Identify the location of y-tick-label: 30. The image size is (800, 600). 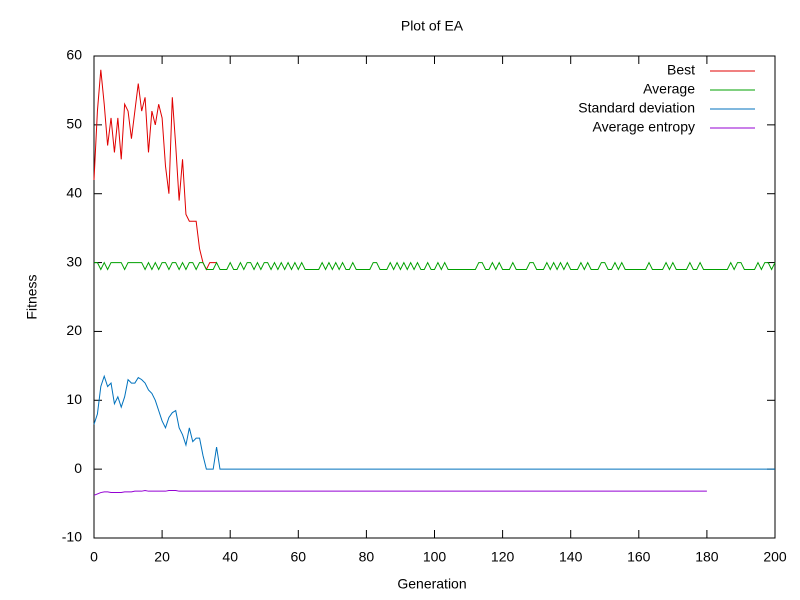
(74, 261).